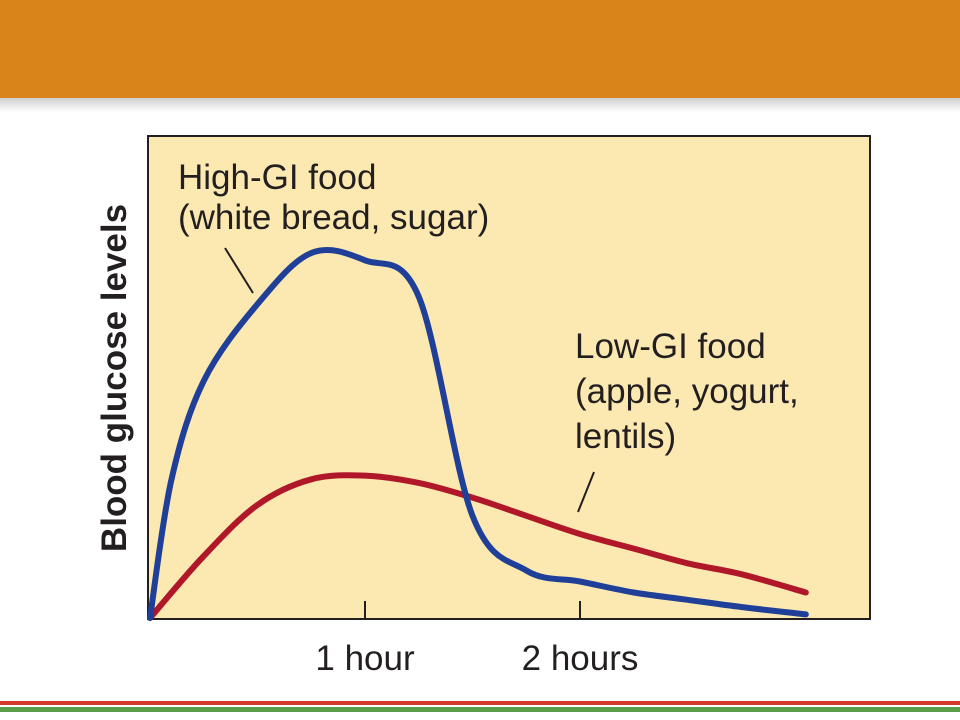 This screenshot has height=720, width=960. I want to click on high-gi-label: High-GI food (white bread, sugar), so click(333, 197).